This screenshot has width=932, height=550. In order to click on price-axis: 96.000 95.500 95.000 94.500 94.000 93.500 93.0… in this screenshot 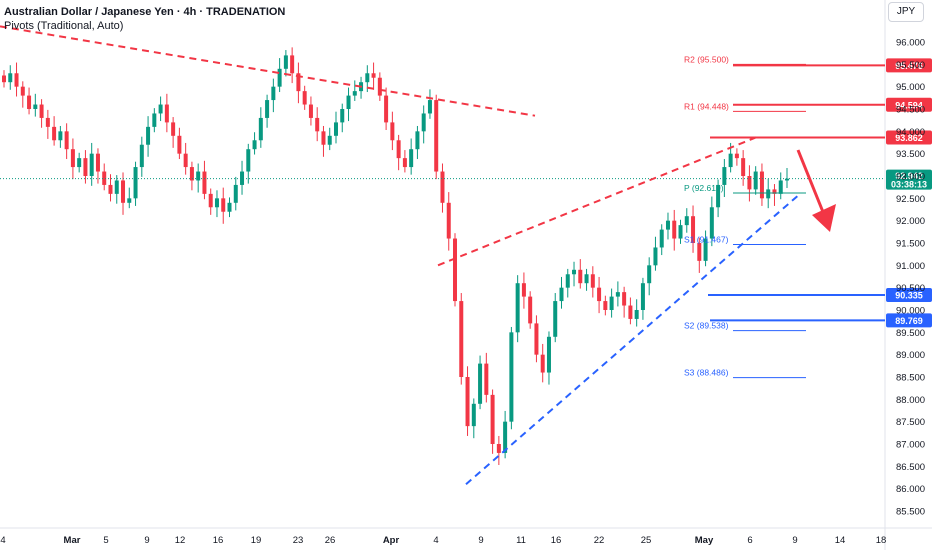, I will do `click(910, 278)`.